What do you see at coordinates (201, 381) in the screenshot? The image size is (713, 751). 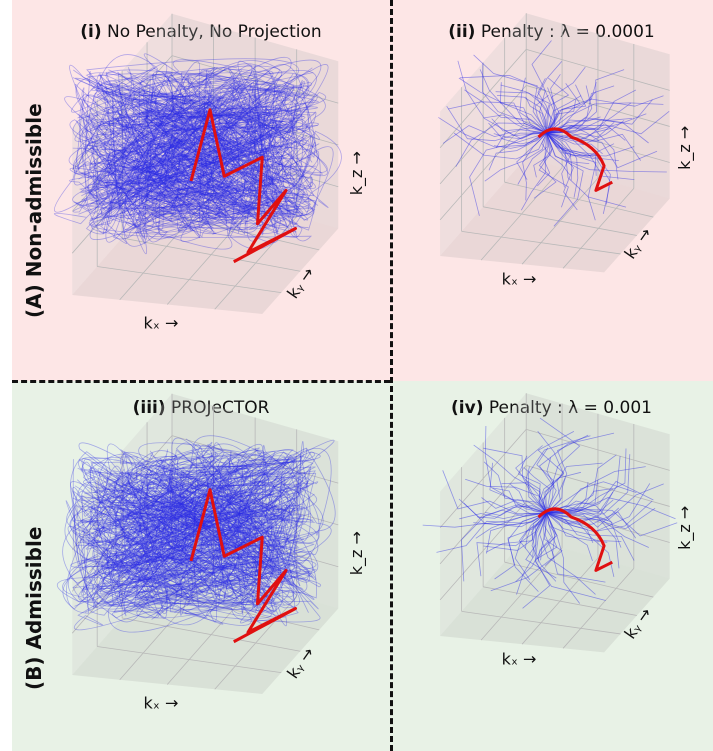 I see `horizontal-divider` at bounding box center [201, 381].